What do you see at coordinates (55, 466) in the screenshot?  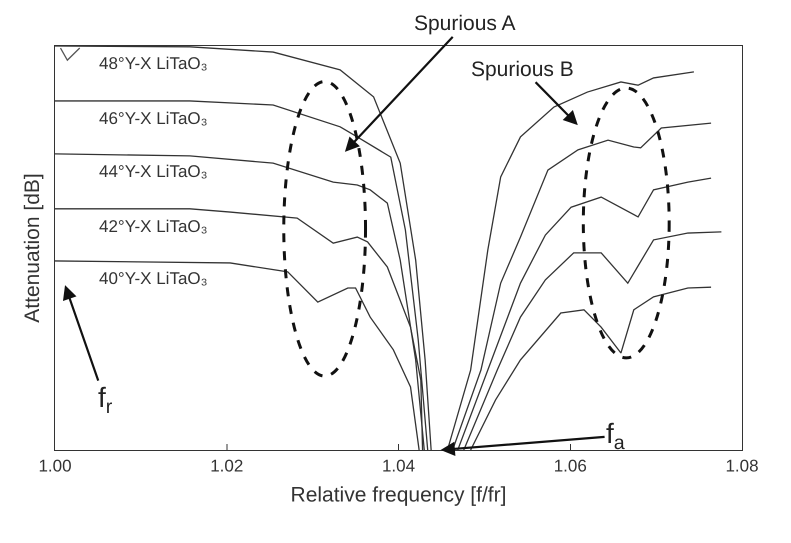 I see `x-tick-label: 1.00` at bounding box center [55, 466].